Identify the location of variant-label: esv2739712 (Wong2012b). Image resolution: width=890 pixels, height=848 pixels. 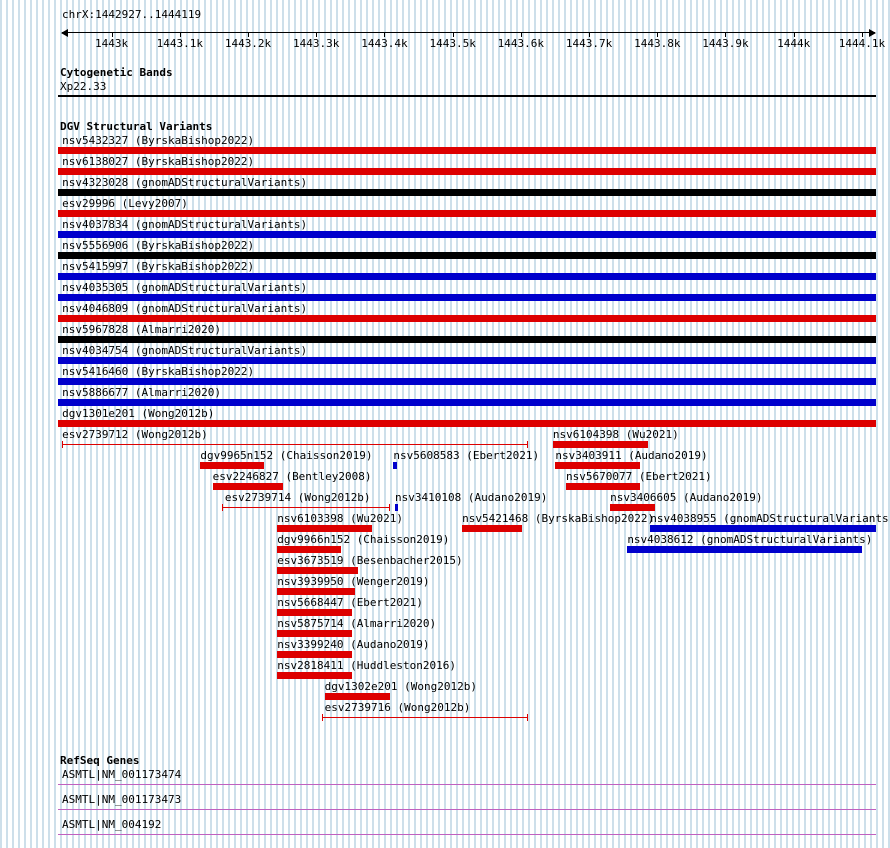
(135, 434).